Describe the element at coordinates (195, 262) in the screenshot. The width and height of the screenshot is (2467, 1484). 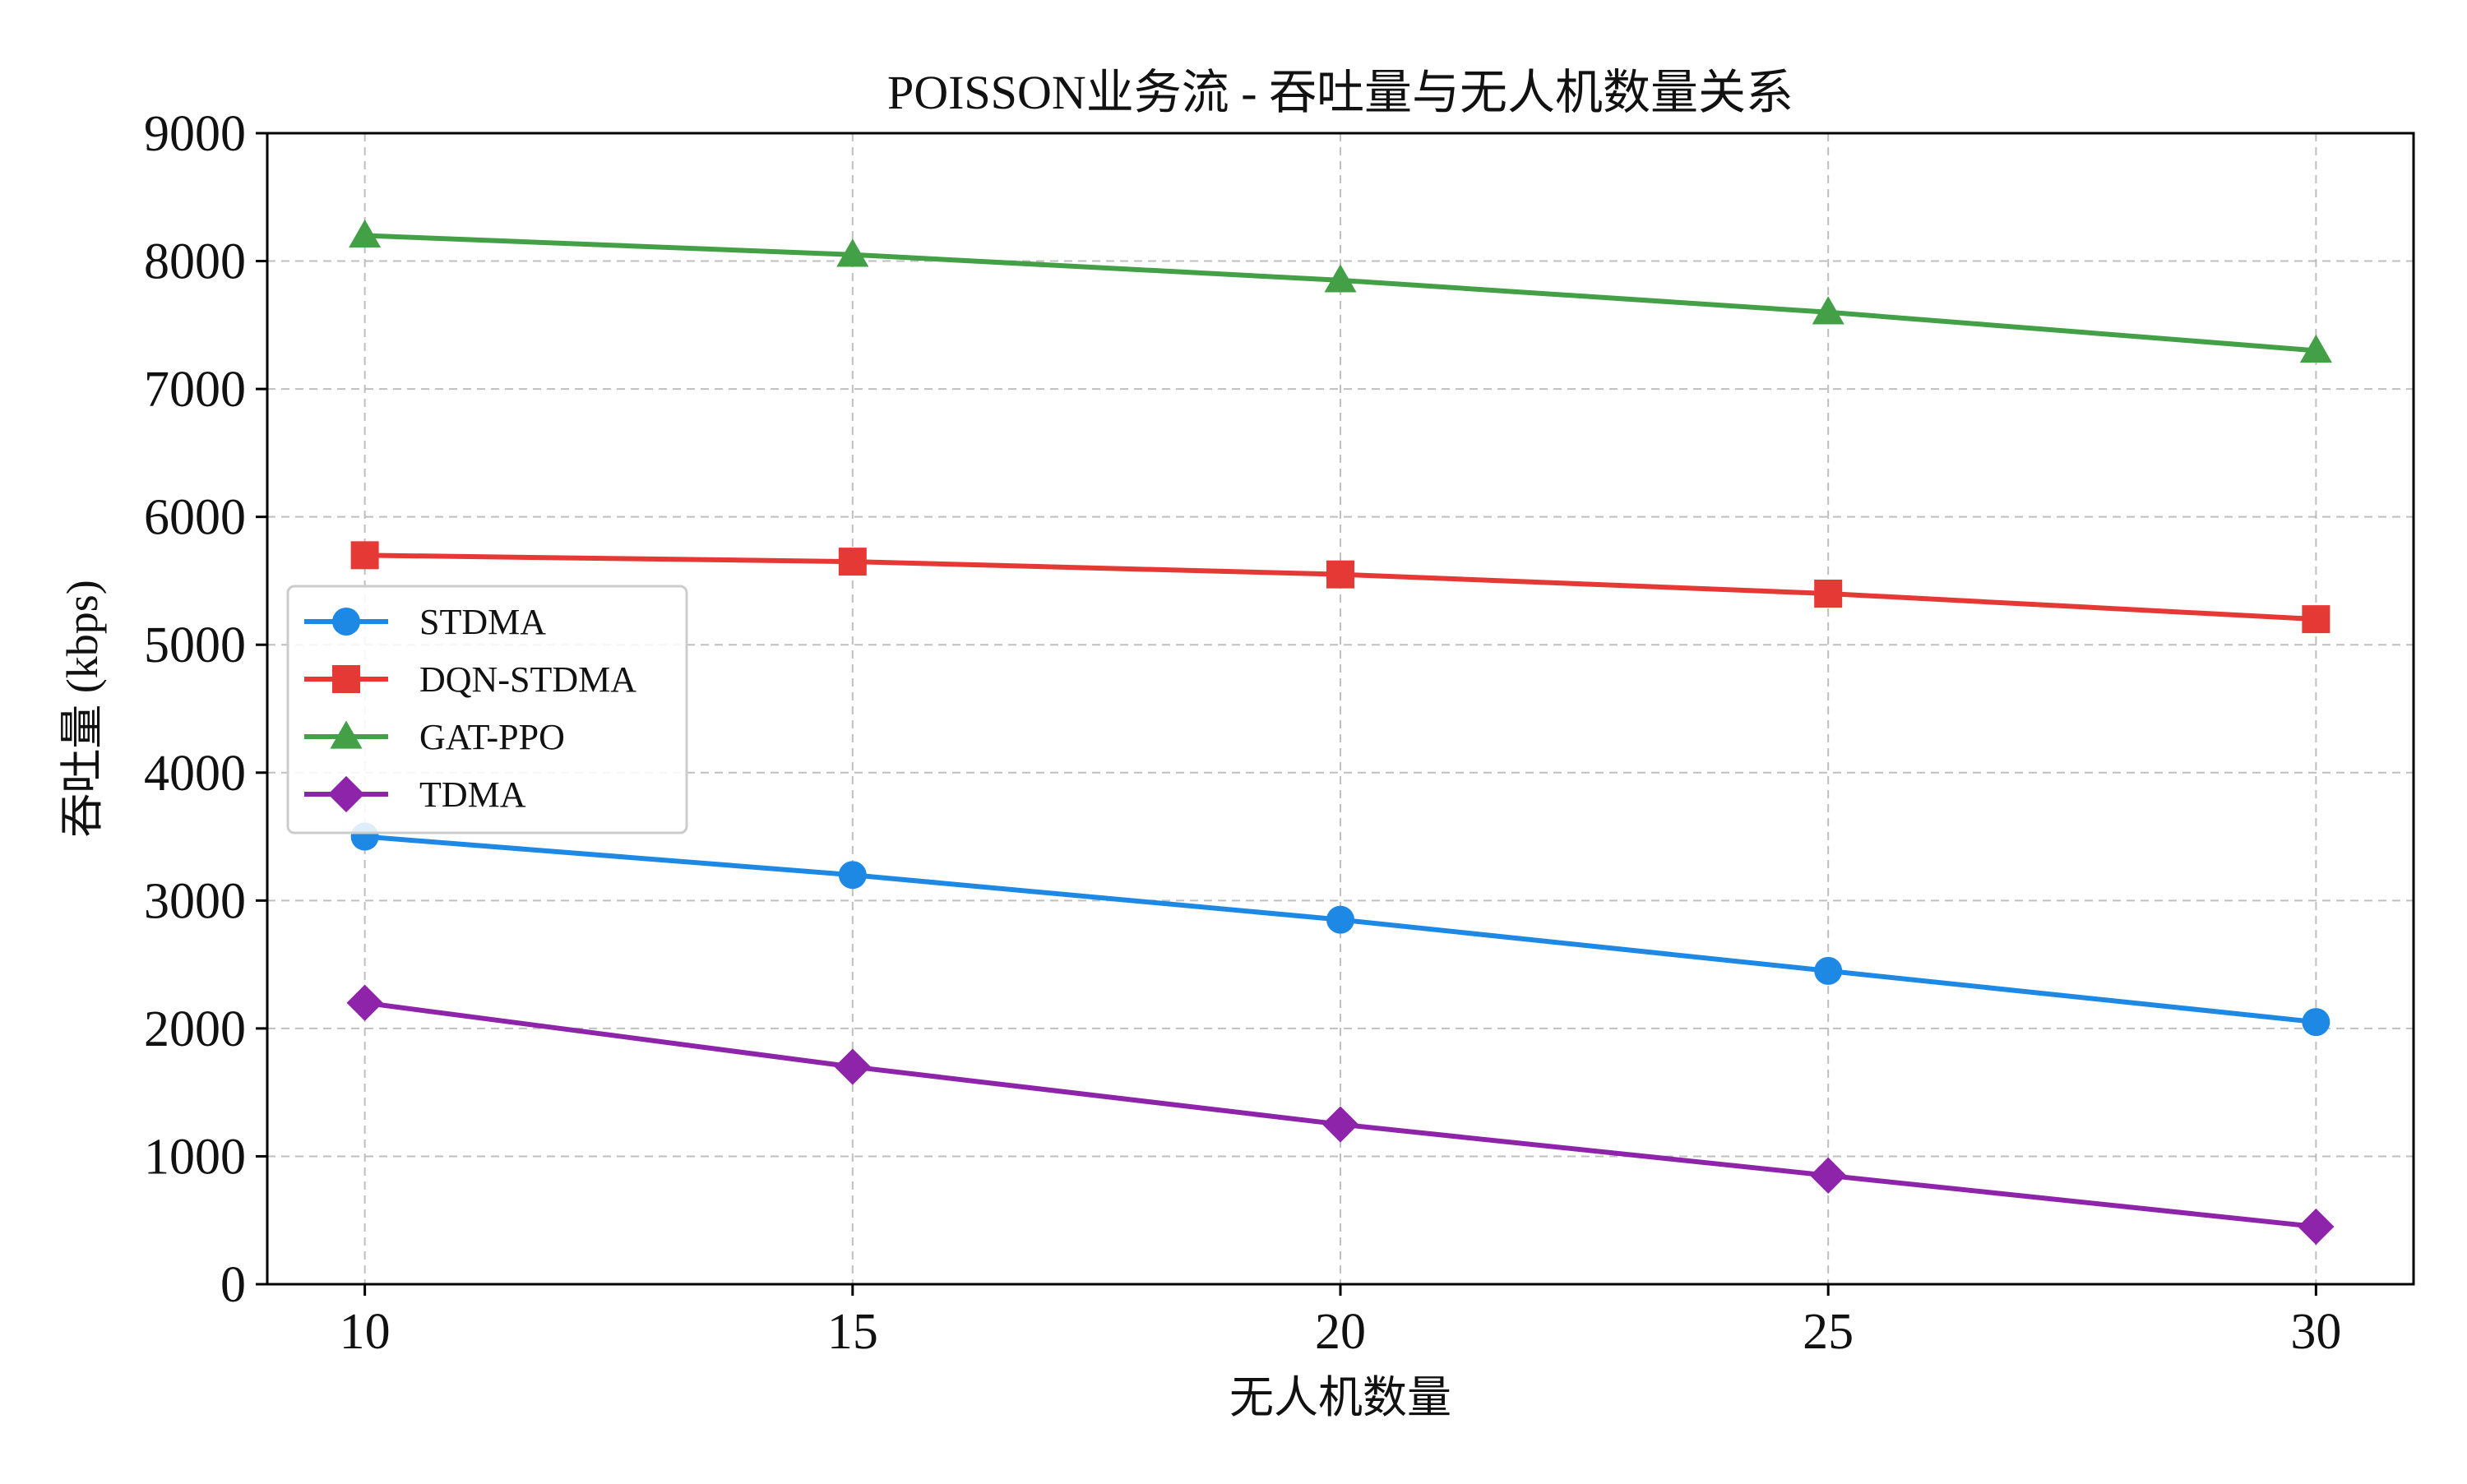
I see `y-tick-label: 8000` at that location.